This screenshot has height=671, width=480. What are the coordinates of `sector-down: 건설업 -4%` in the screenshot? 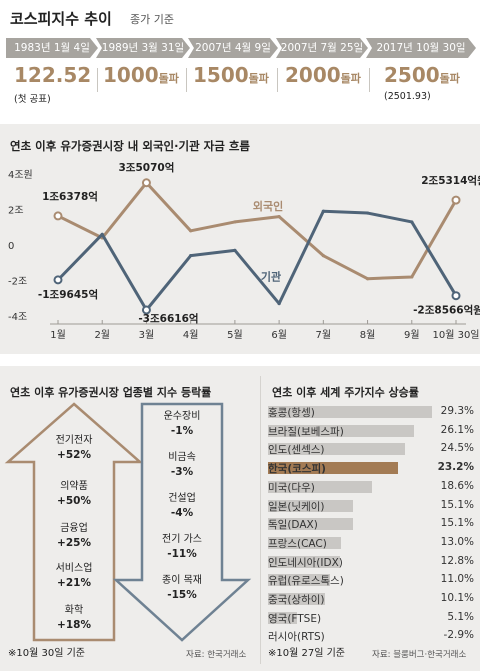 It's located at (182, 506).